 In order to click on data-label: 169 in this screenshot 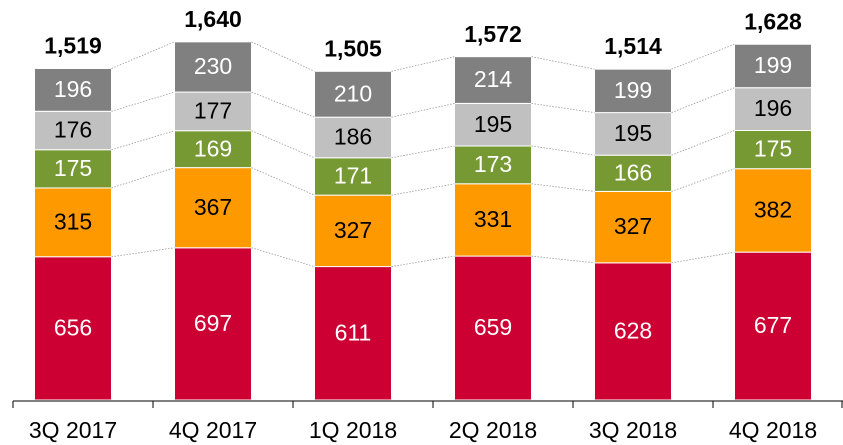, I will do `click(213, 148)`.